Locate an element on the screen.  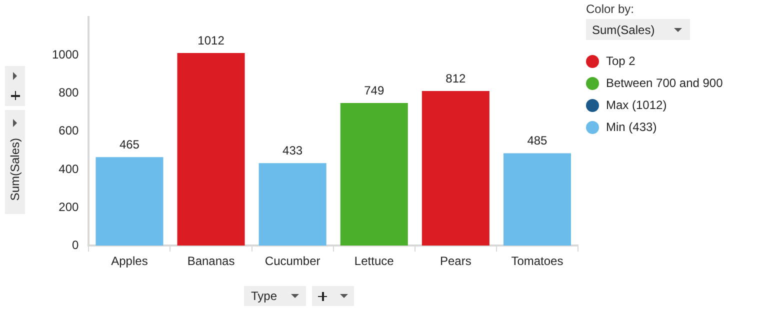
x-tick-label: Cucumber is located at coordinates (292, 261).